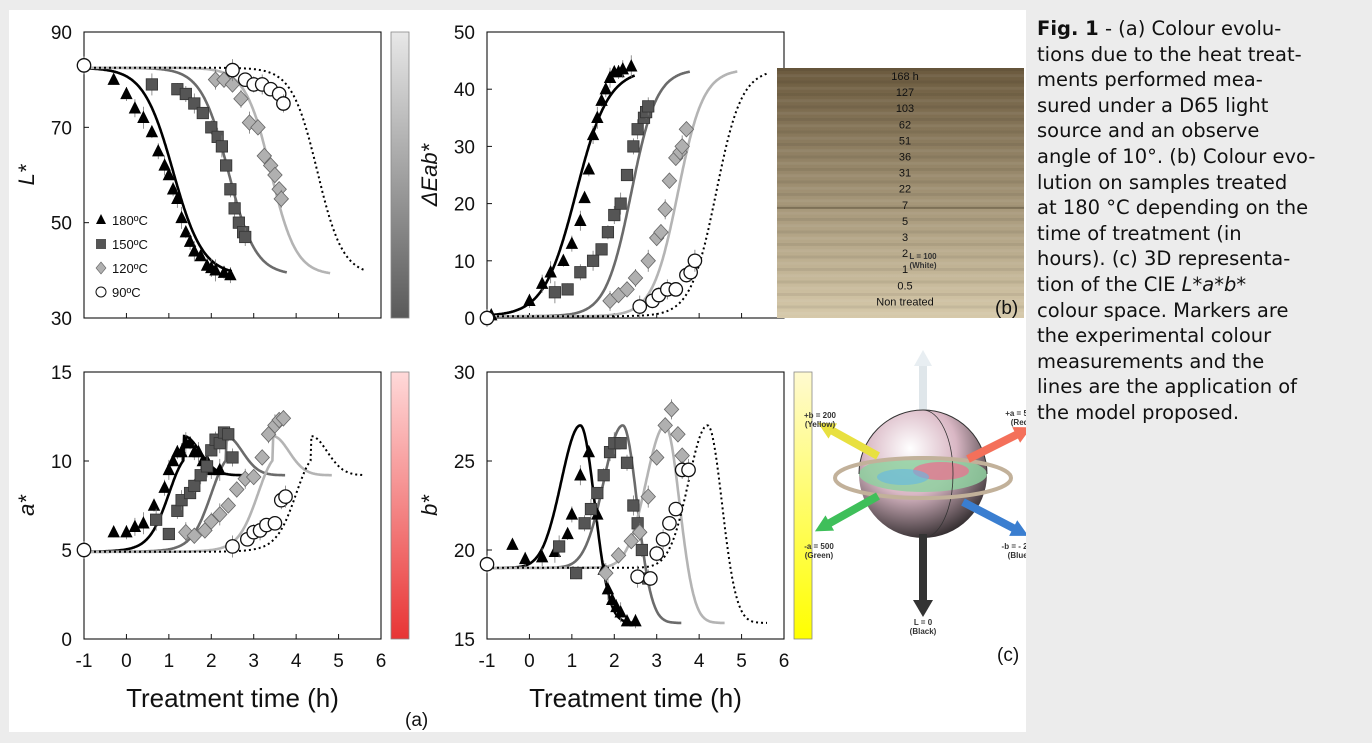  I want to click on sphere-label-red2: (Red), so click(1018, 422).